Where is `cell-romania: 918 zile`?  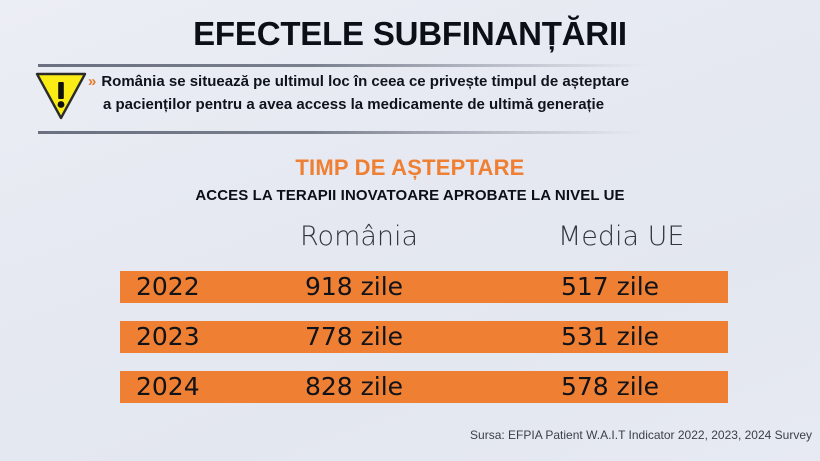 cell-romania: 918 zile is located at coordinates (354, 286).